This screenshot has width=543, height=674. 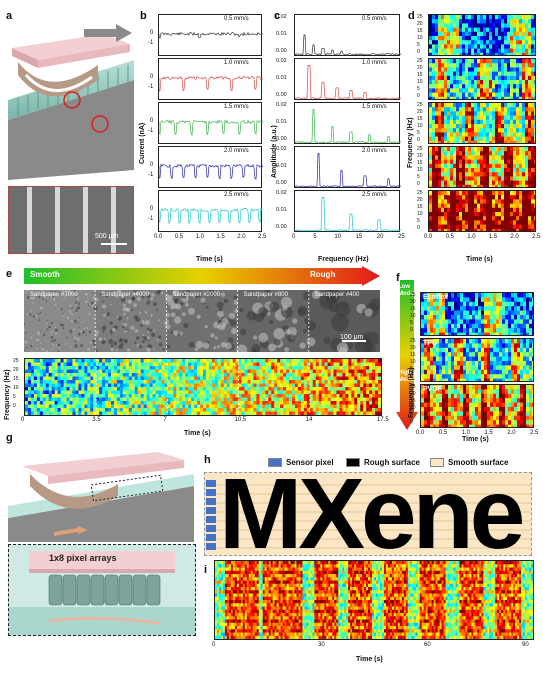 I want to click on ytick-d: 0, so click(x=418, y=228).